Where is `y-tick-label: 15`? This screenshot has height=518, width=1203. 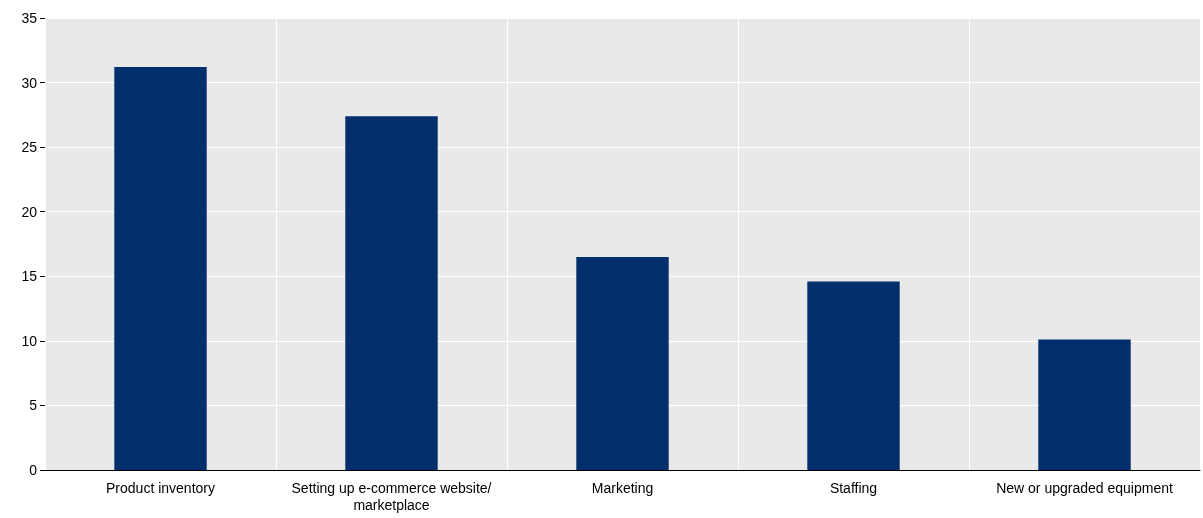 y-tick-label: 15 is located at coordinates (29, 276).